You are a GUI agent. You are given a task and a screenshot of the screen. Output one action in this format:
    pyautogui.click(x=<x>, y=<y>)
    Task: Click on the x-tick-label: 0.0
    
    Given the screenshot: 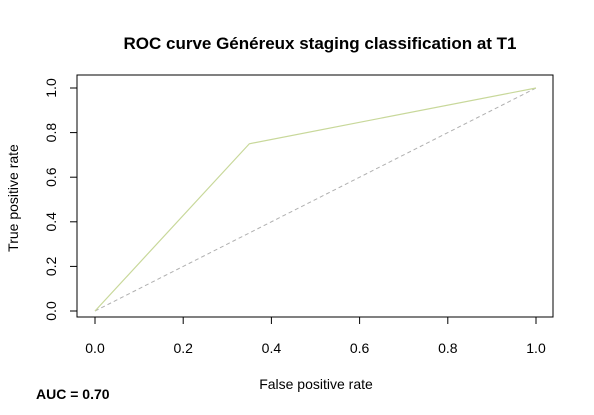 What is the action you would take?
    pyautogui.click(x=95, y=348)
    